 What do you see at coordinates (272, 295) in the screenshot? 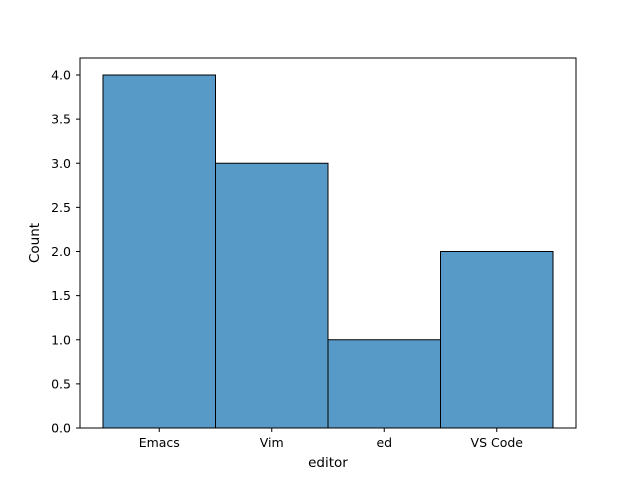
I see `bar-vim` at bounding box center [272, 295].